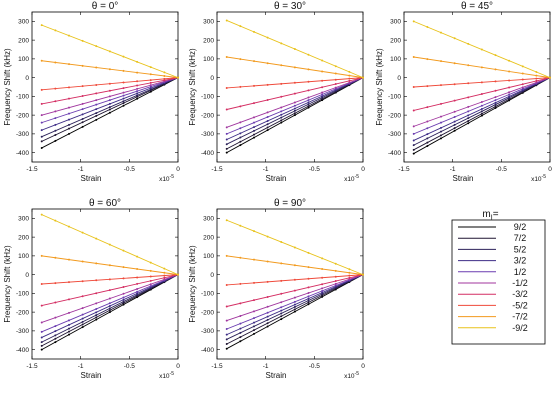 The height and width of the screenshot is (401, 559). Describe the element at coordinates (178, 366) in the screenshot. I see `x-tick-label: 0` at that location.